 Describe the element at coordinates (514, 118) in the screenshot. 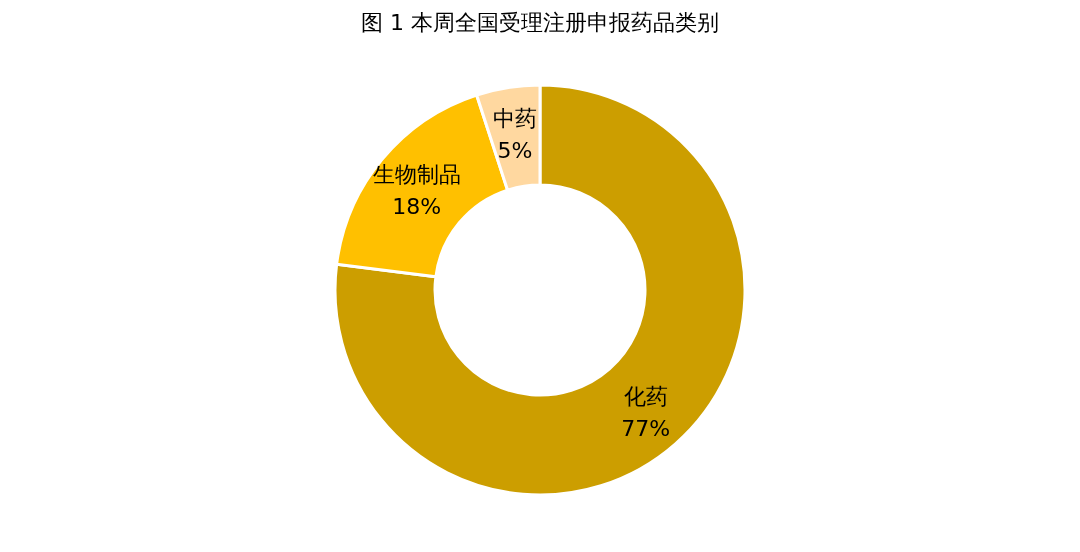

I see `slice-label: 中药` at that location.